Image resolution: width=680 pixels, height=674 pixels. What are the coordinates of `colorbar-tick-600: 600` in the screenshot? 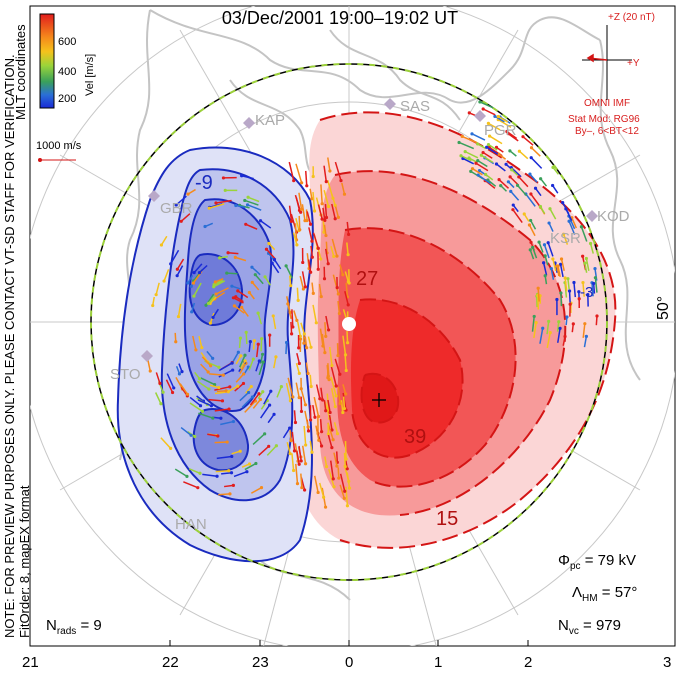 It's located at (67, 42).